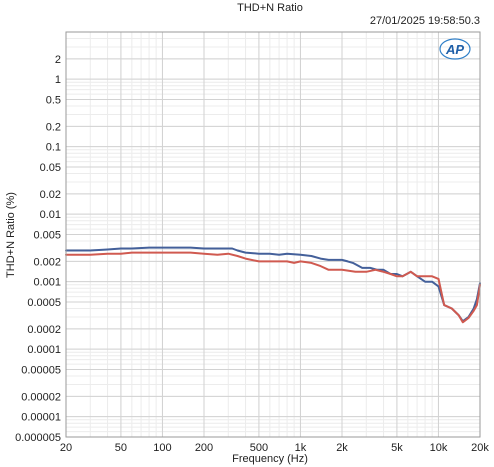 The width and height of the screenshot is (494, 467). Describe the element at coordinates (53, 148) in the screenshot. I see `y-tick-label: 0.1` at that location.